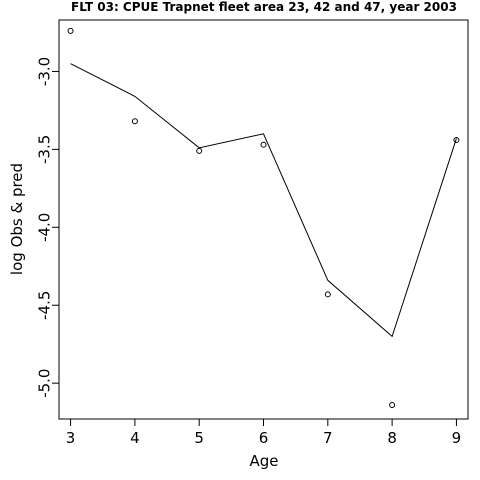 This screenshot has height=480, width=480. Describe the element at coordinates (392, 438) in the screenshot. I see `x-tick-label: 8` at that location.